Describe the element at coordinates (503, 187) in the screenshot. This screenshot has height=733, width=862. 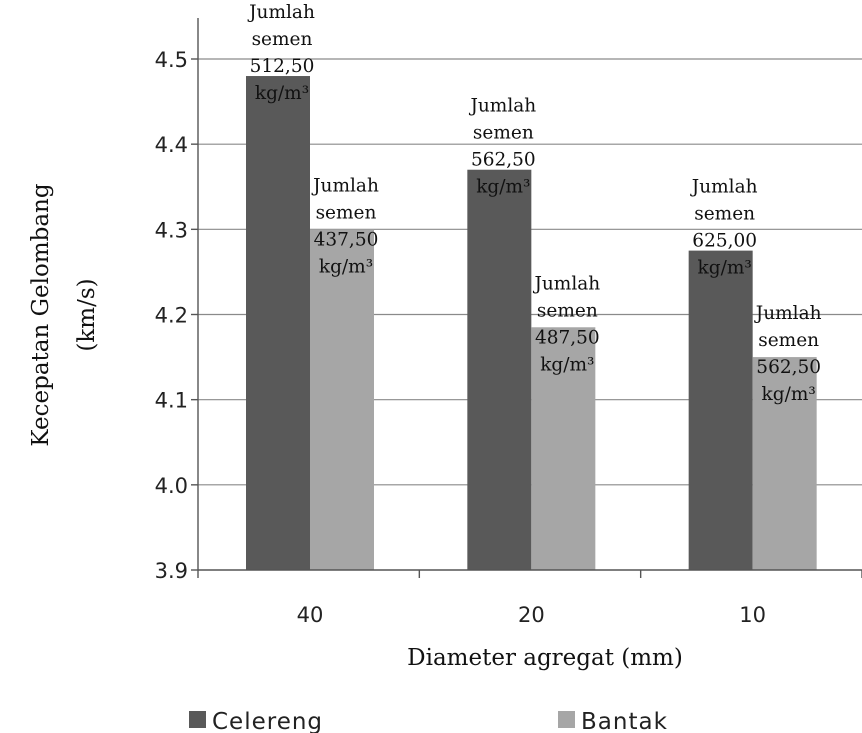
I see `data-label-celereng-20: kg/m³` at that location.